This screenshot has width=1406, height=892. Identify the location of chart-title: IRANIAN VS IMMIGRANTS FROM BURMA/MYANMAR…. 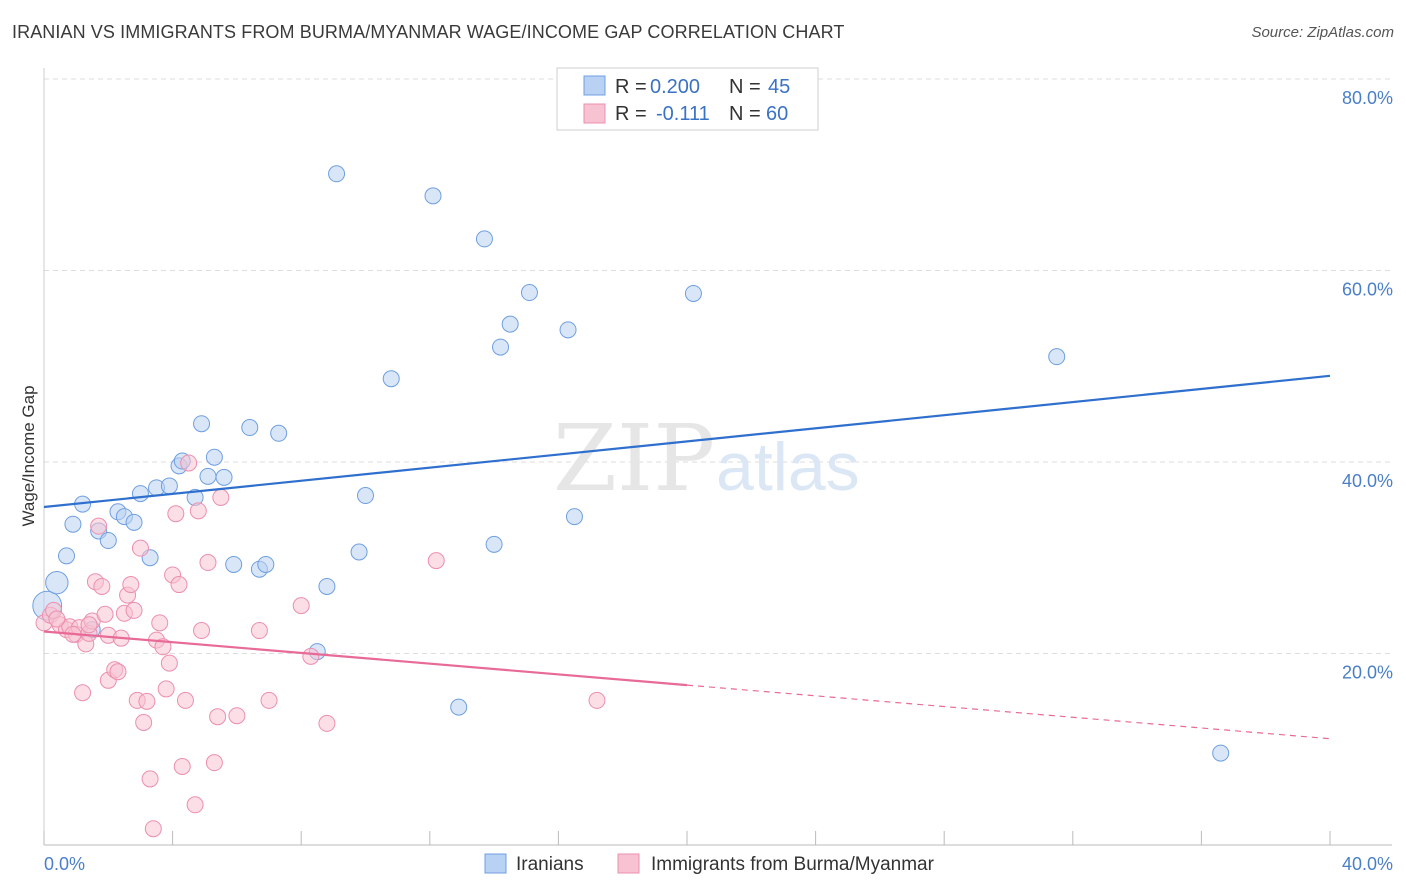
(428, 32).